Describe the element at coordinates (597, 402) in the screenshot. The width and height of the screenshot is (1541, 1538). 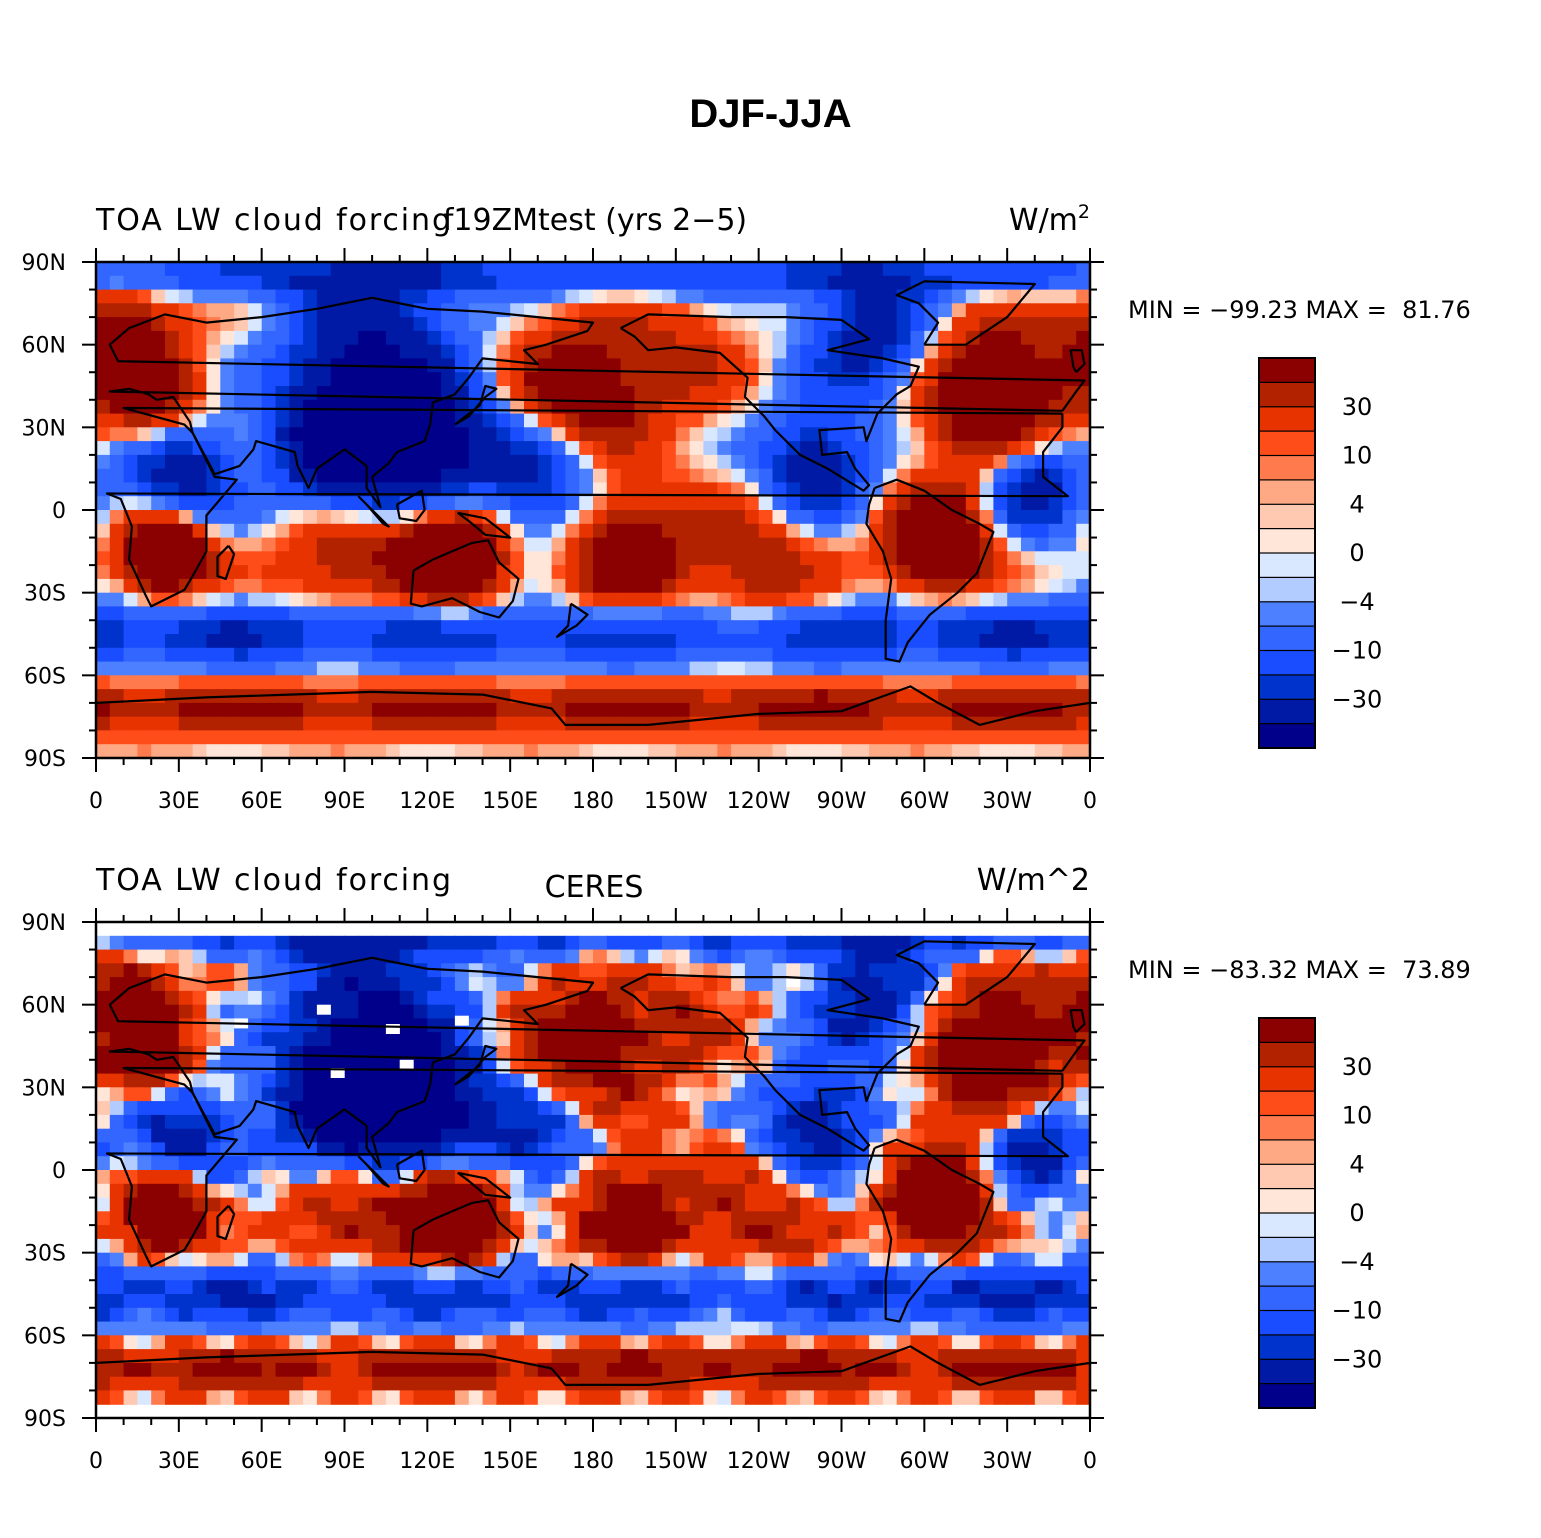
I see `coastline` at that location.